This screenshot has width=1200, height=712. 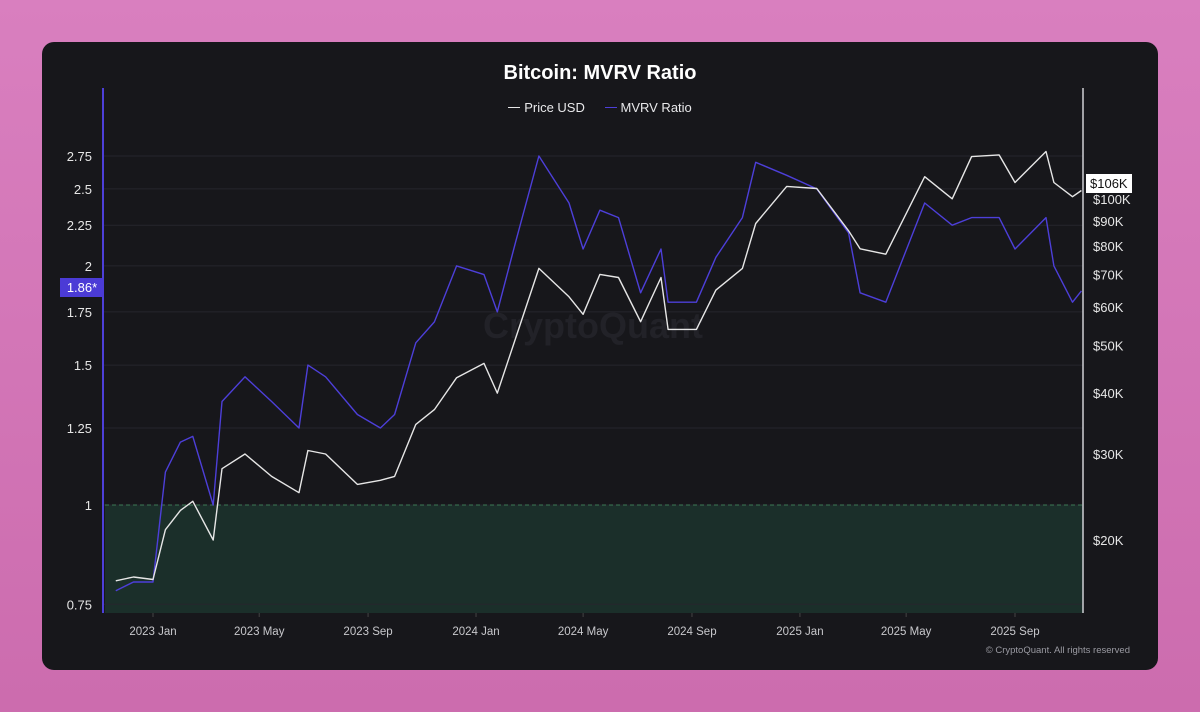 I want to click on right-tick-label: $90K, so click(x=1108, y=221).